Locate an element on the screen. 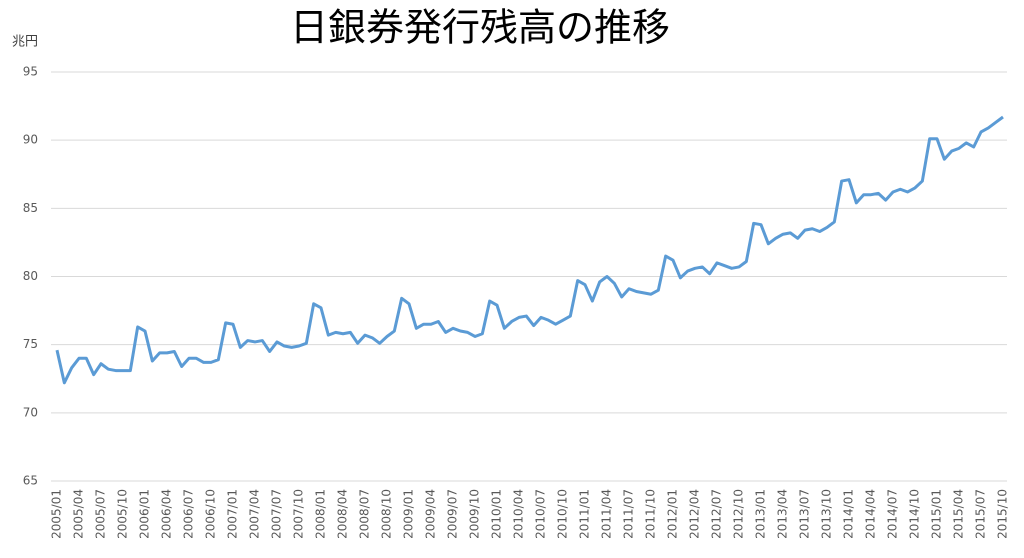 This screenshot has width=1024, height=558. x-tick-label: 2010/01 is located at coordinates (497, 514).